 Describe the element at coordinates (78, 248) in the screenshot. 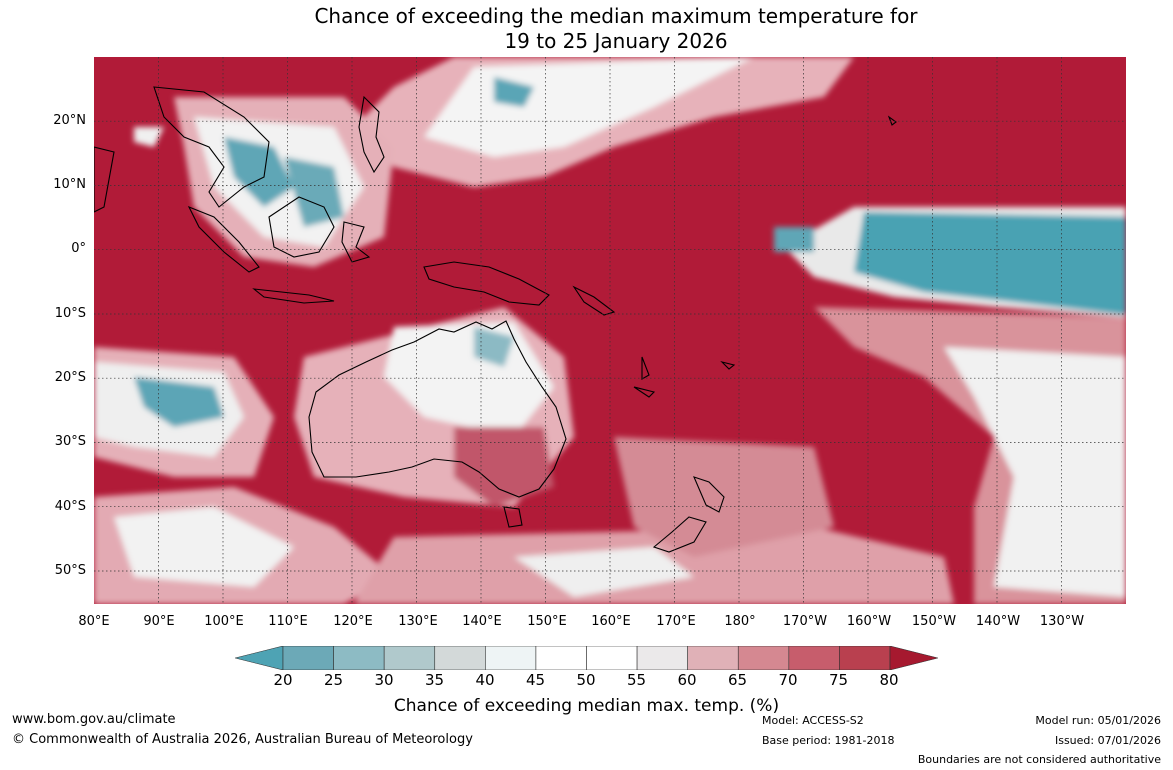

I see `lat-label-0: 0°` at that location.